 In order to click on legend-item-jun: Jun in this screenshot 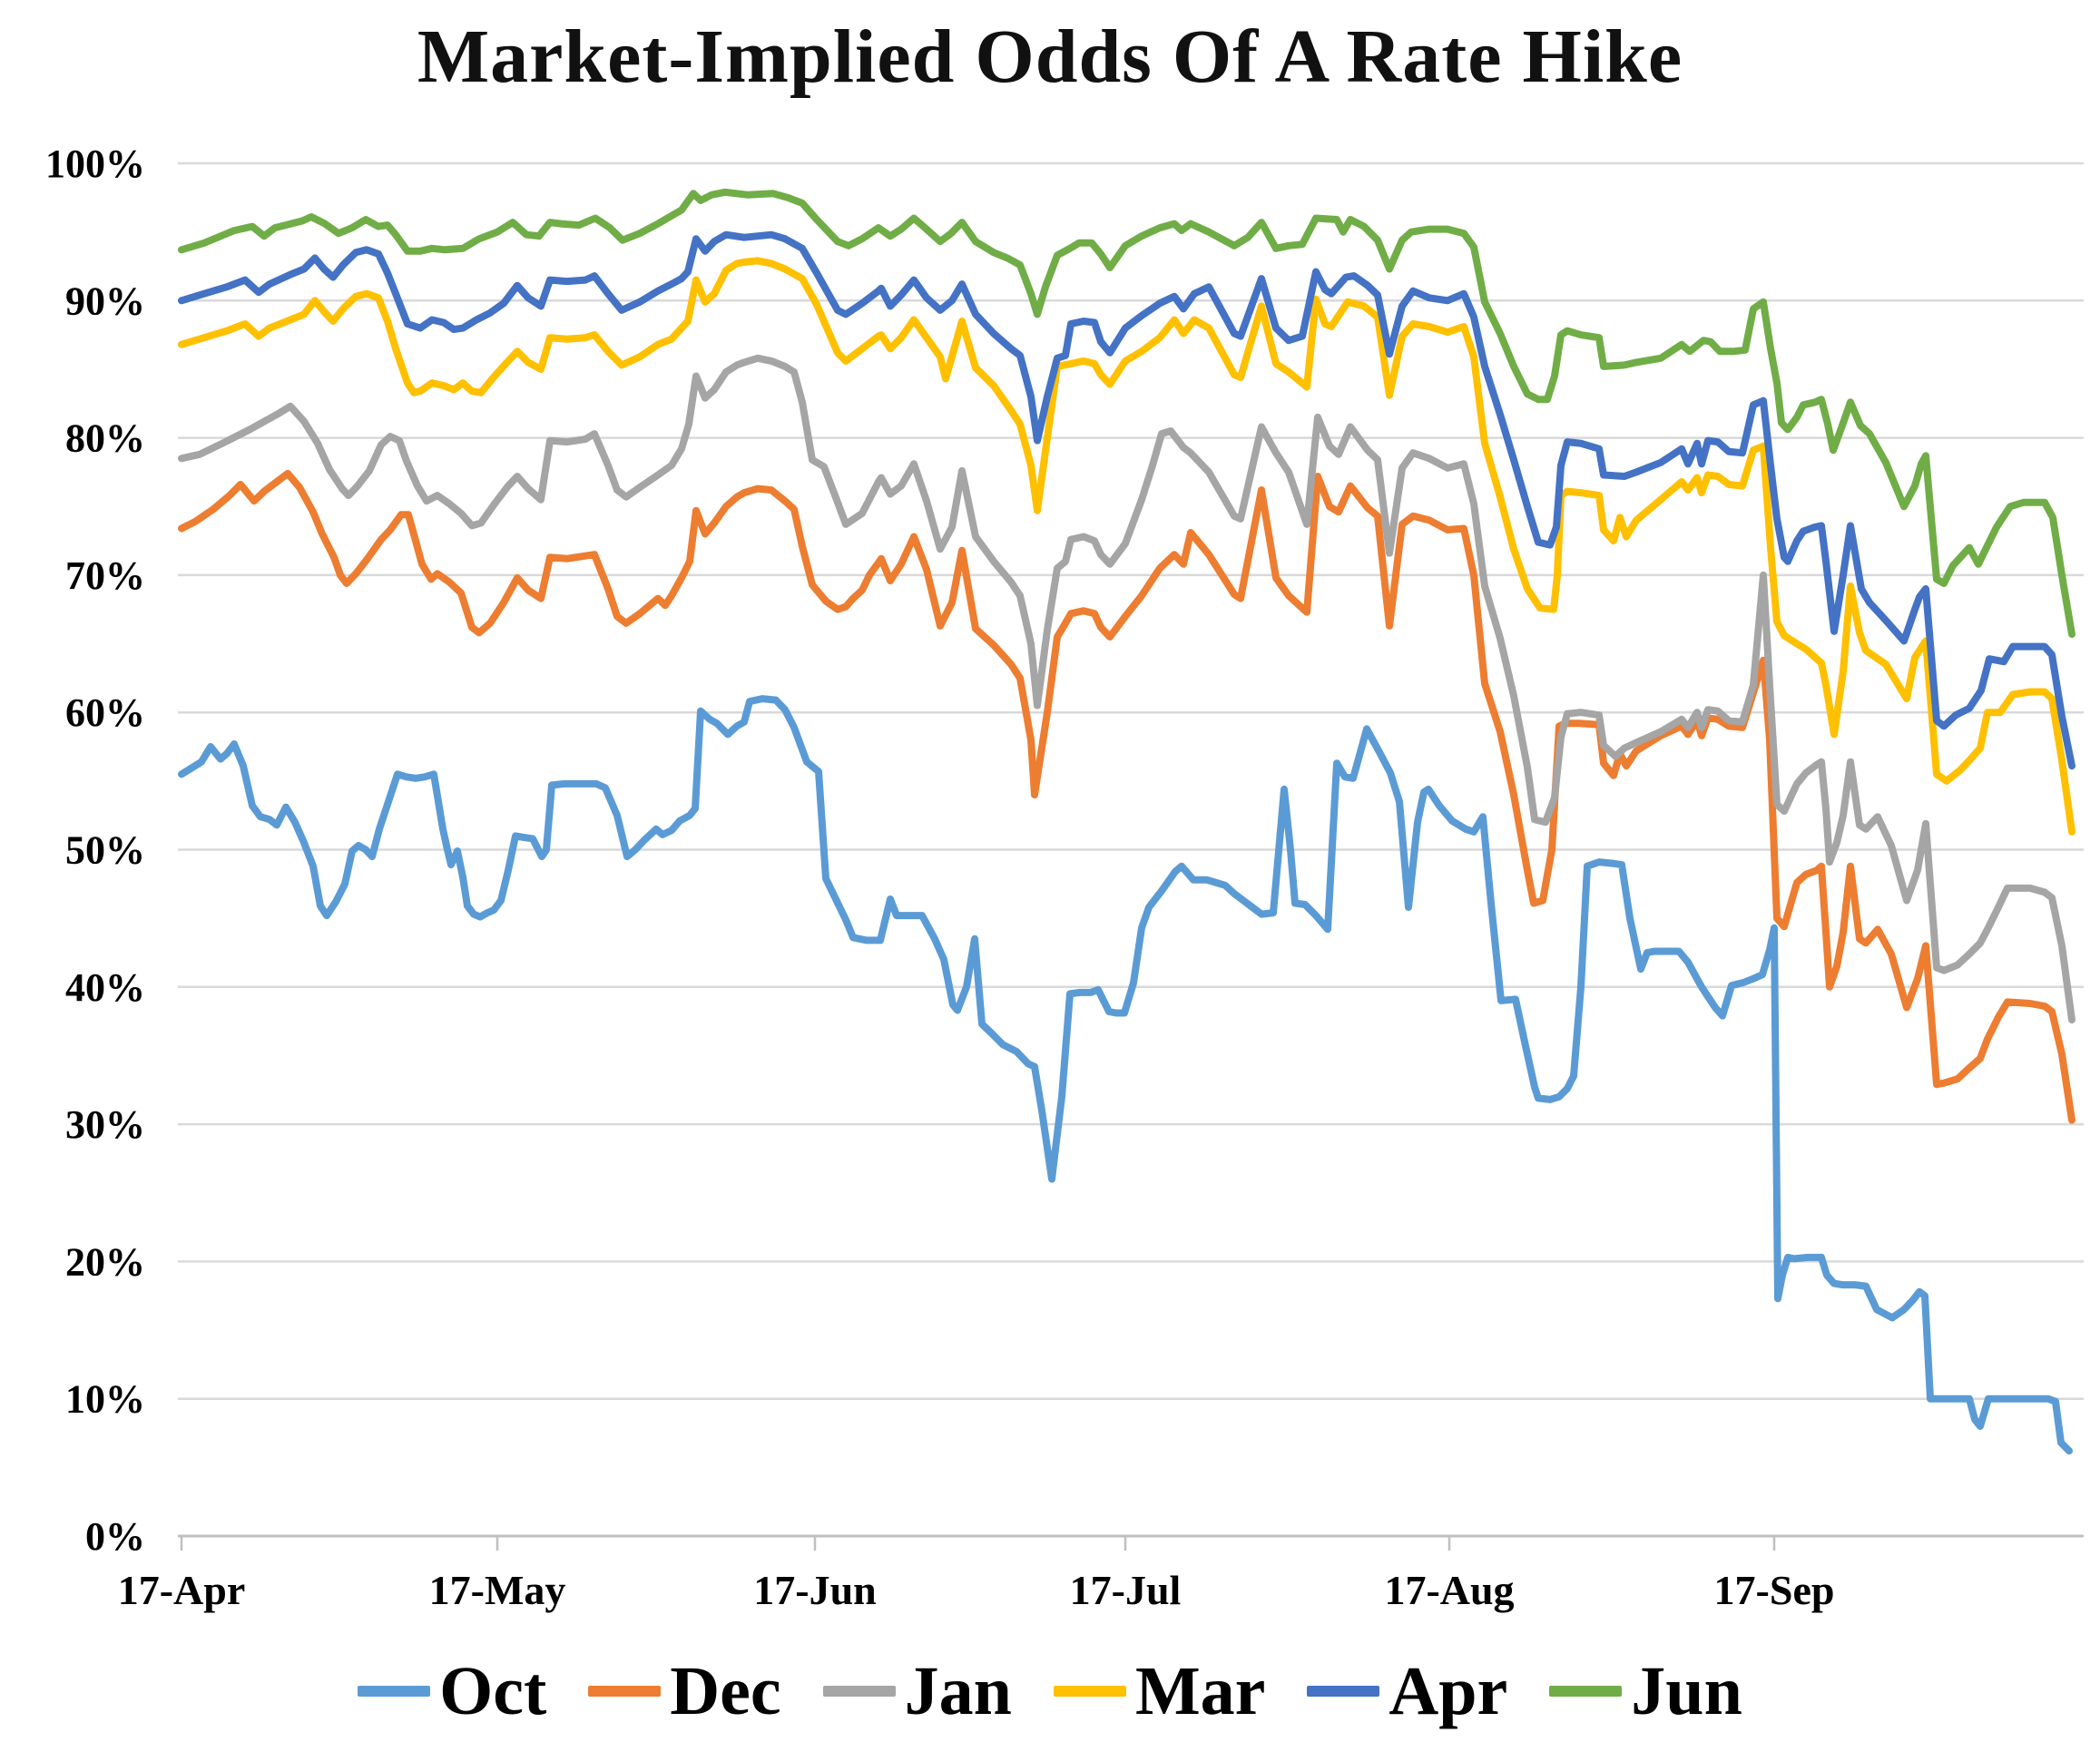, I will do `click(1645, 1691)`.